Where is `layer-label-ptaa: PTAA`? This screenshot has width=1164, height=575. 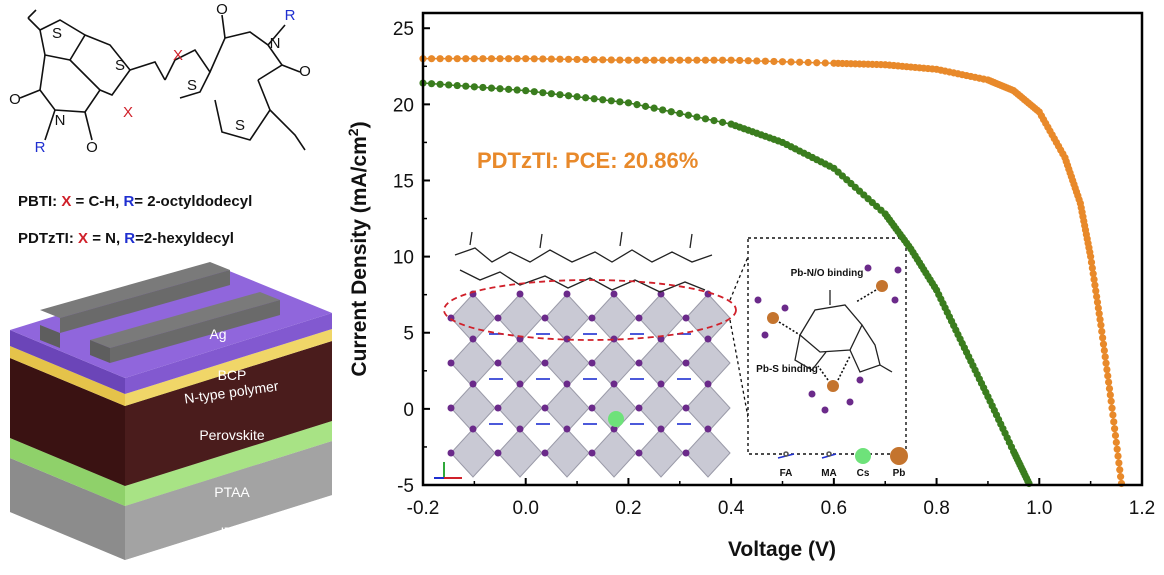 layer-label-ptaa: PTAA is located at coordinates (232, 492).